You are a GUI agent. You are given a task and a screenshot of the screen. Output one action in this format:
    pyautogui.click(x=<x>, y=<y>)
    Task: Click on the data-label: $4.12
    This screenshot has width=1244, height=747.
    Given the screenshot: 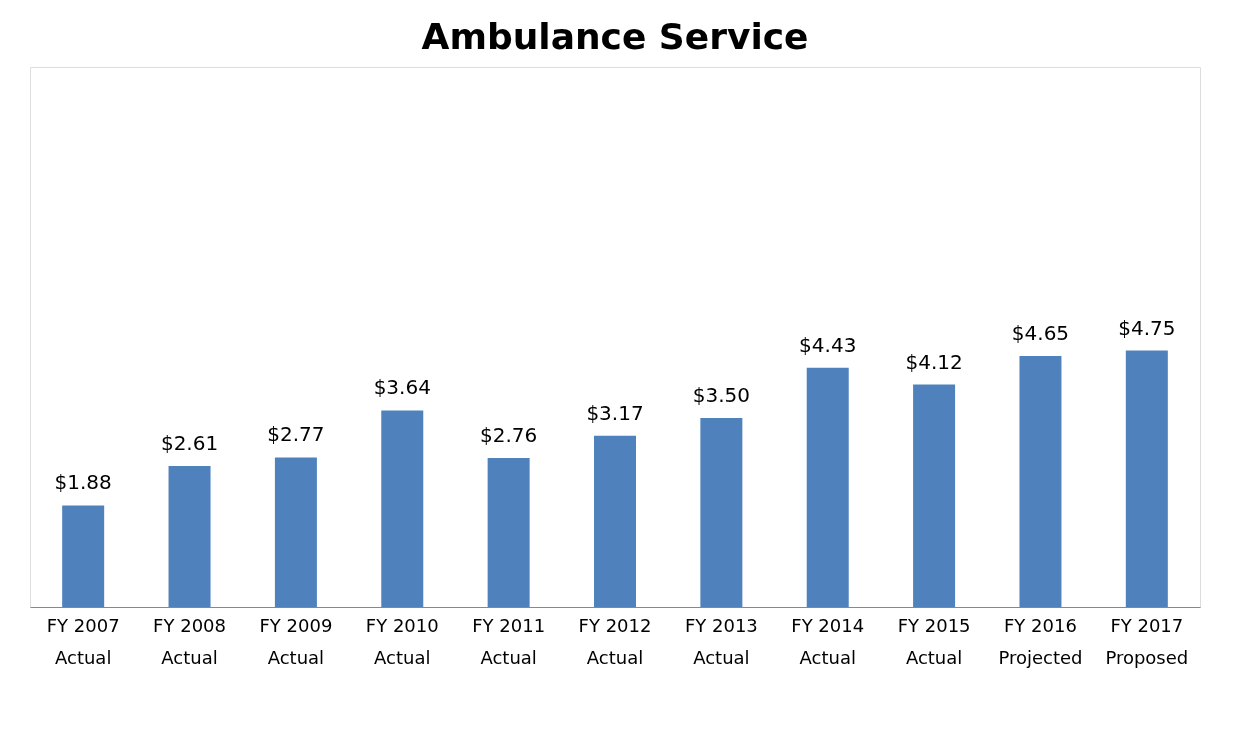 What is the action you would take?
    pyautogui.click(x=934, y=361)
    